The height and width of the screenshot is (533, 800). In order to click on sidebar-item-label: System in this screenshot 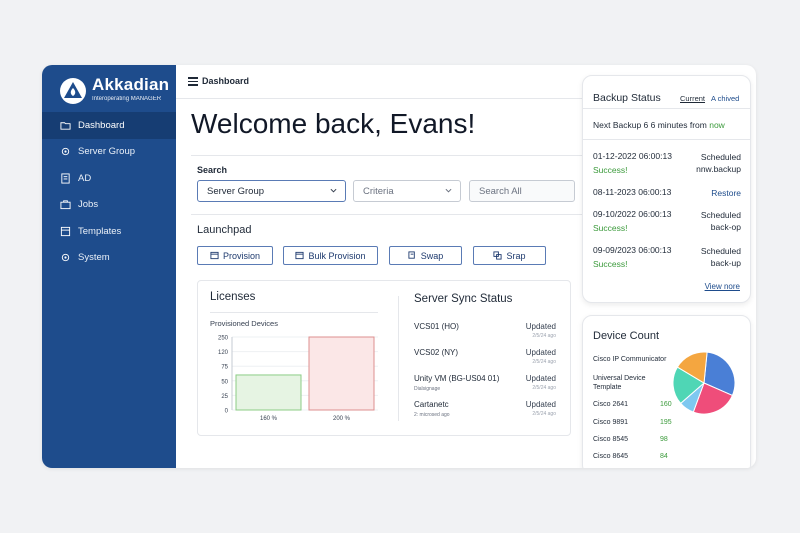, I will do `click(94, 258)`.